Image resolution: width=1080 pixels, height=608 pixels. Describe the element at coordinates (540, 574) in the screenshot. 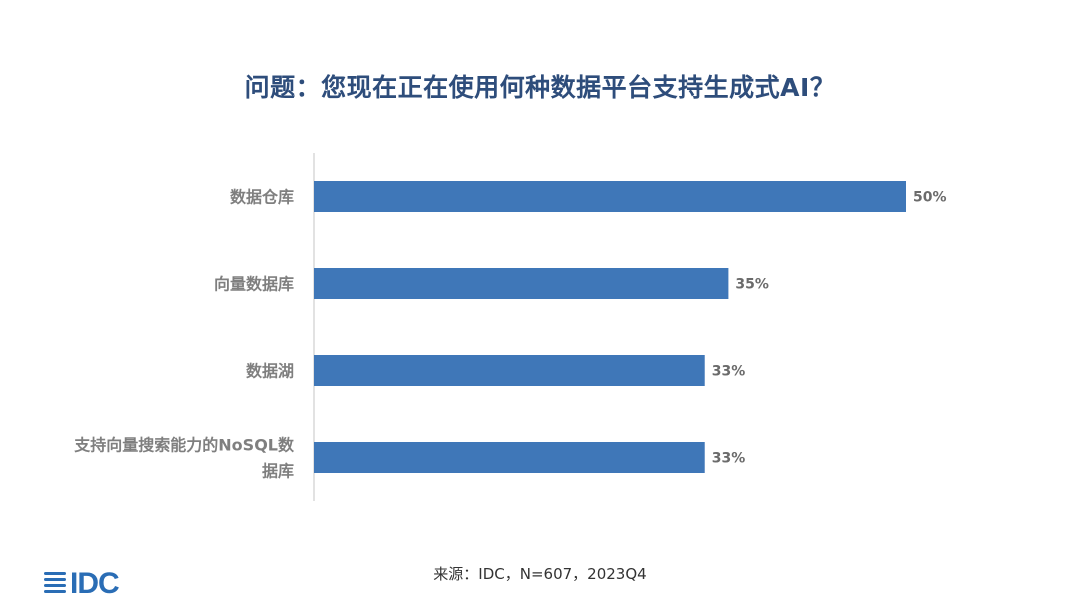

I see `source-note: 来源：IDC，N=607，2023Q4` at that location.